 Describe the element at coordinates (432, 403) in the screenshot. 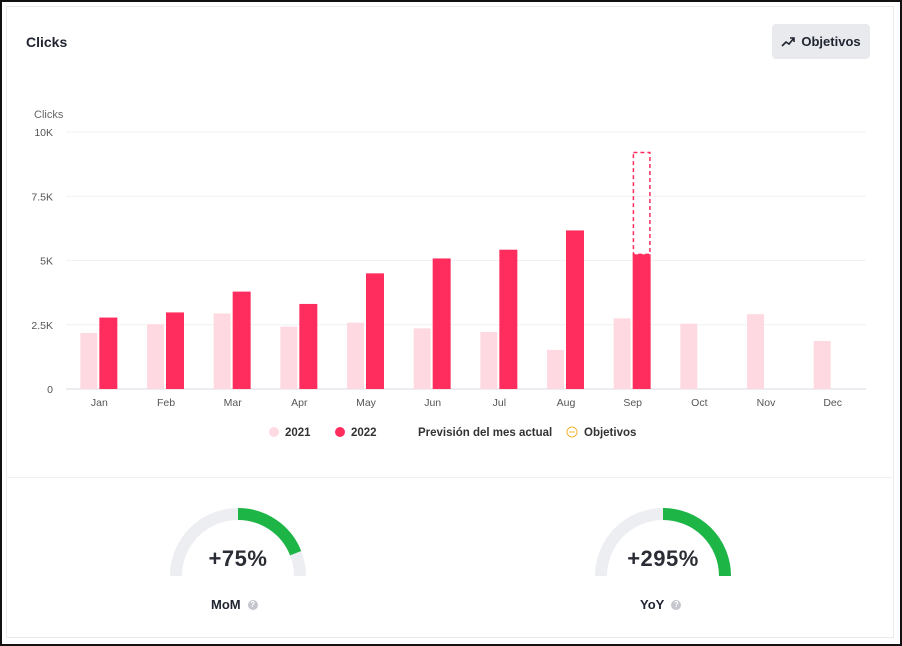

I see `x-tick-label: Jun` at that location.